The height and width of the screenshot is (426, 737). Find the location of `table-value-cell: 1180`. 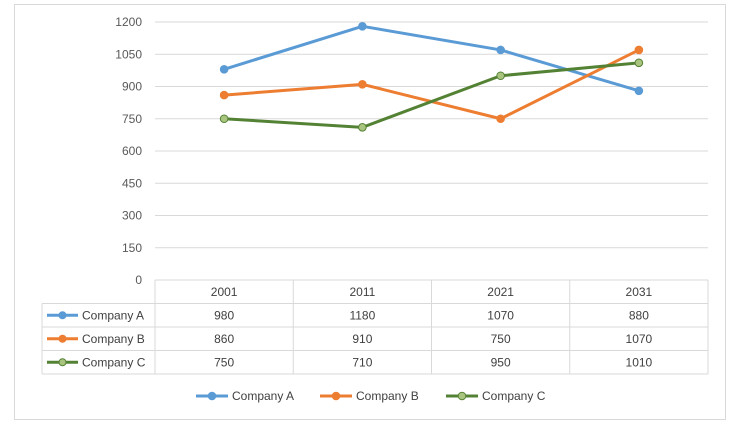

table-value-cell: 1180 is located at coordinates (362, 315).